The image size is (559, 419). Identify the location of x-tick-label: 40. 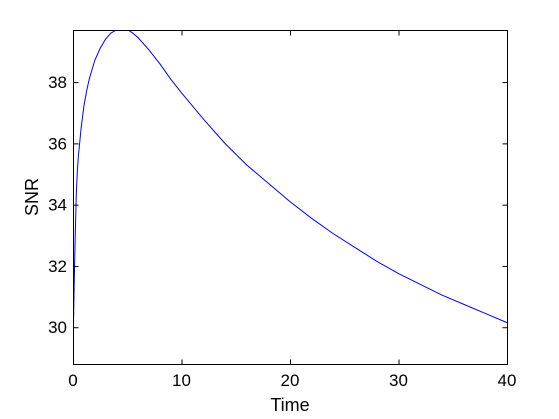
(507, 380).